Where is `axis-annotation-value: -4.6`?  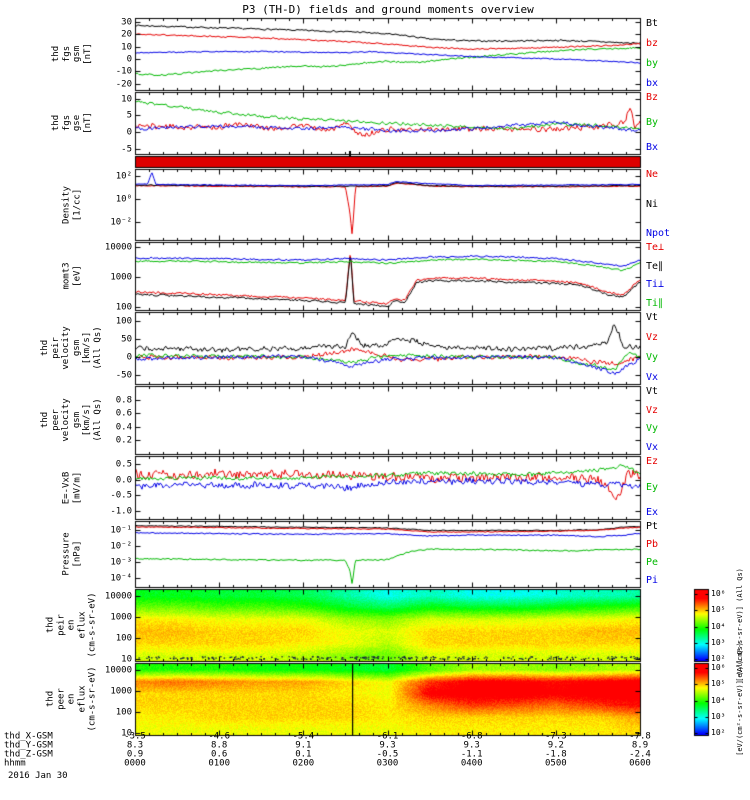 axis-annotation-value: -4.6 is located at coordinates (219, 736).